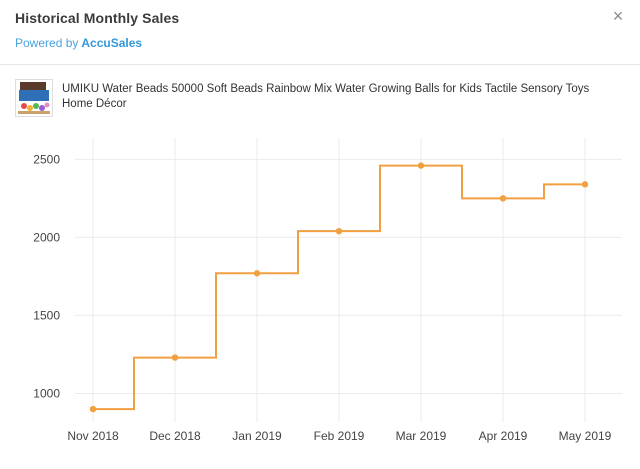  Describe the element at coordinates (585, 436) in the screenshot. I see `x-tick-label: May 2019` at that location.